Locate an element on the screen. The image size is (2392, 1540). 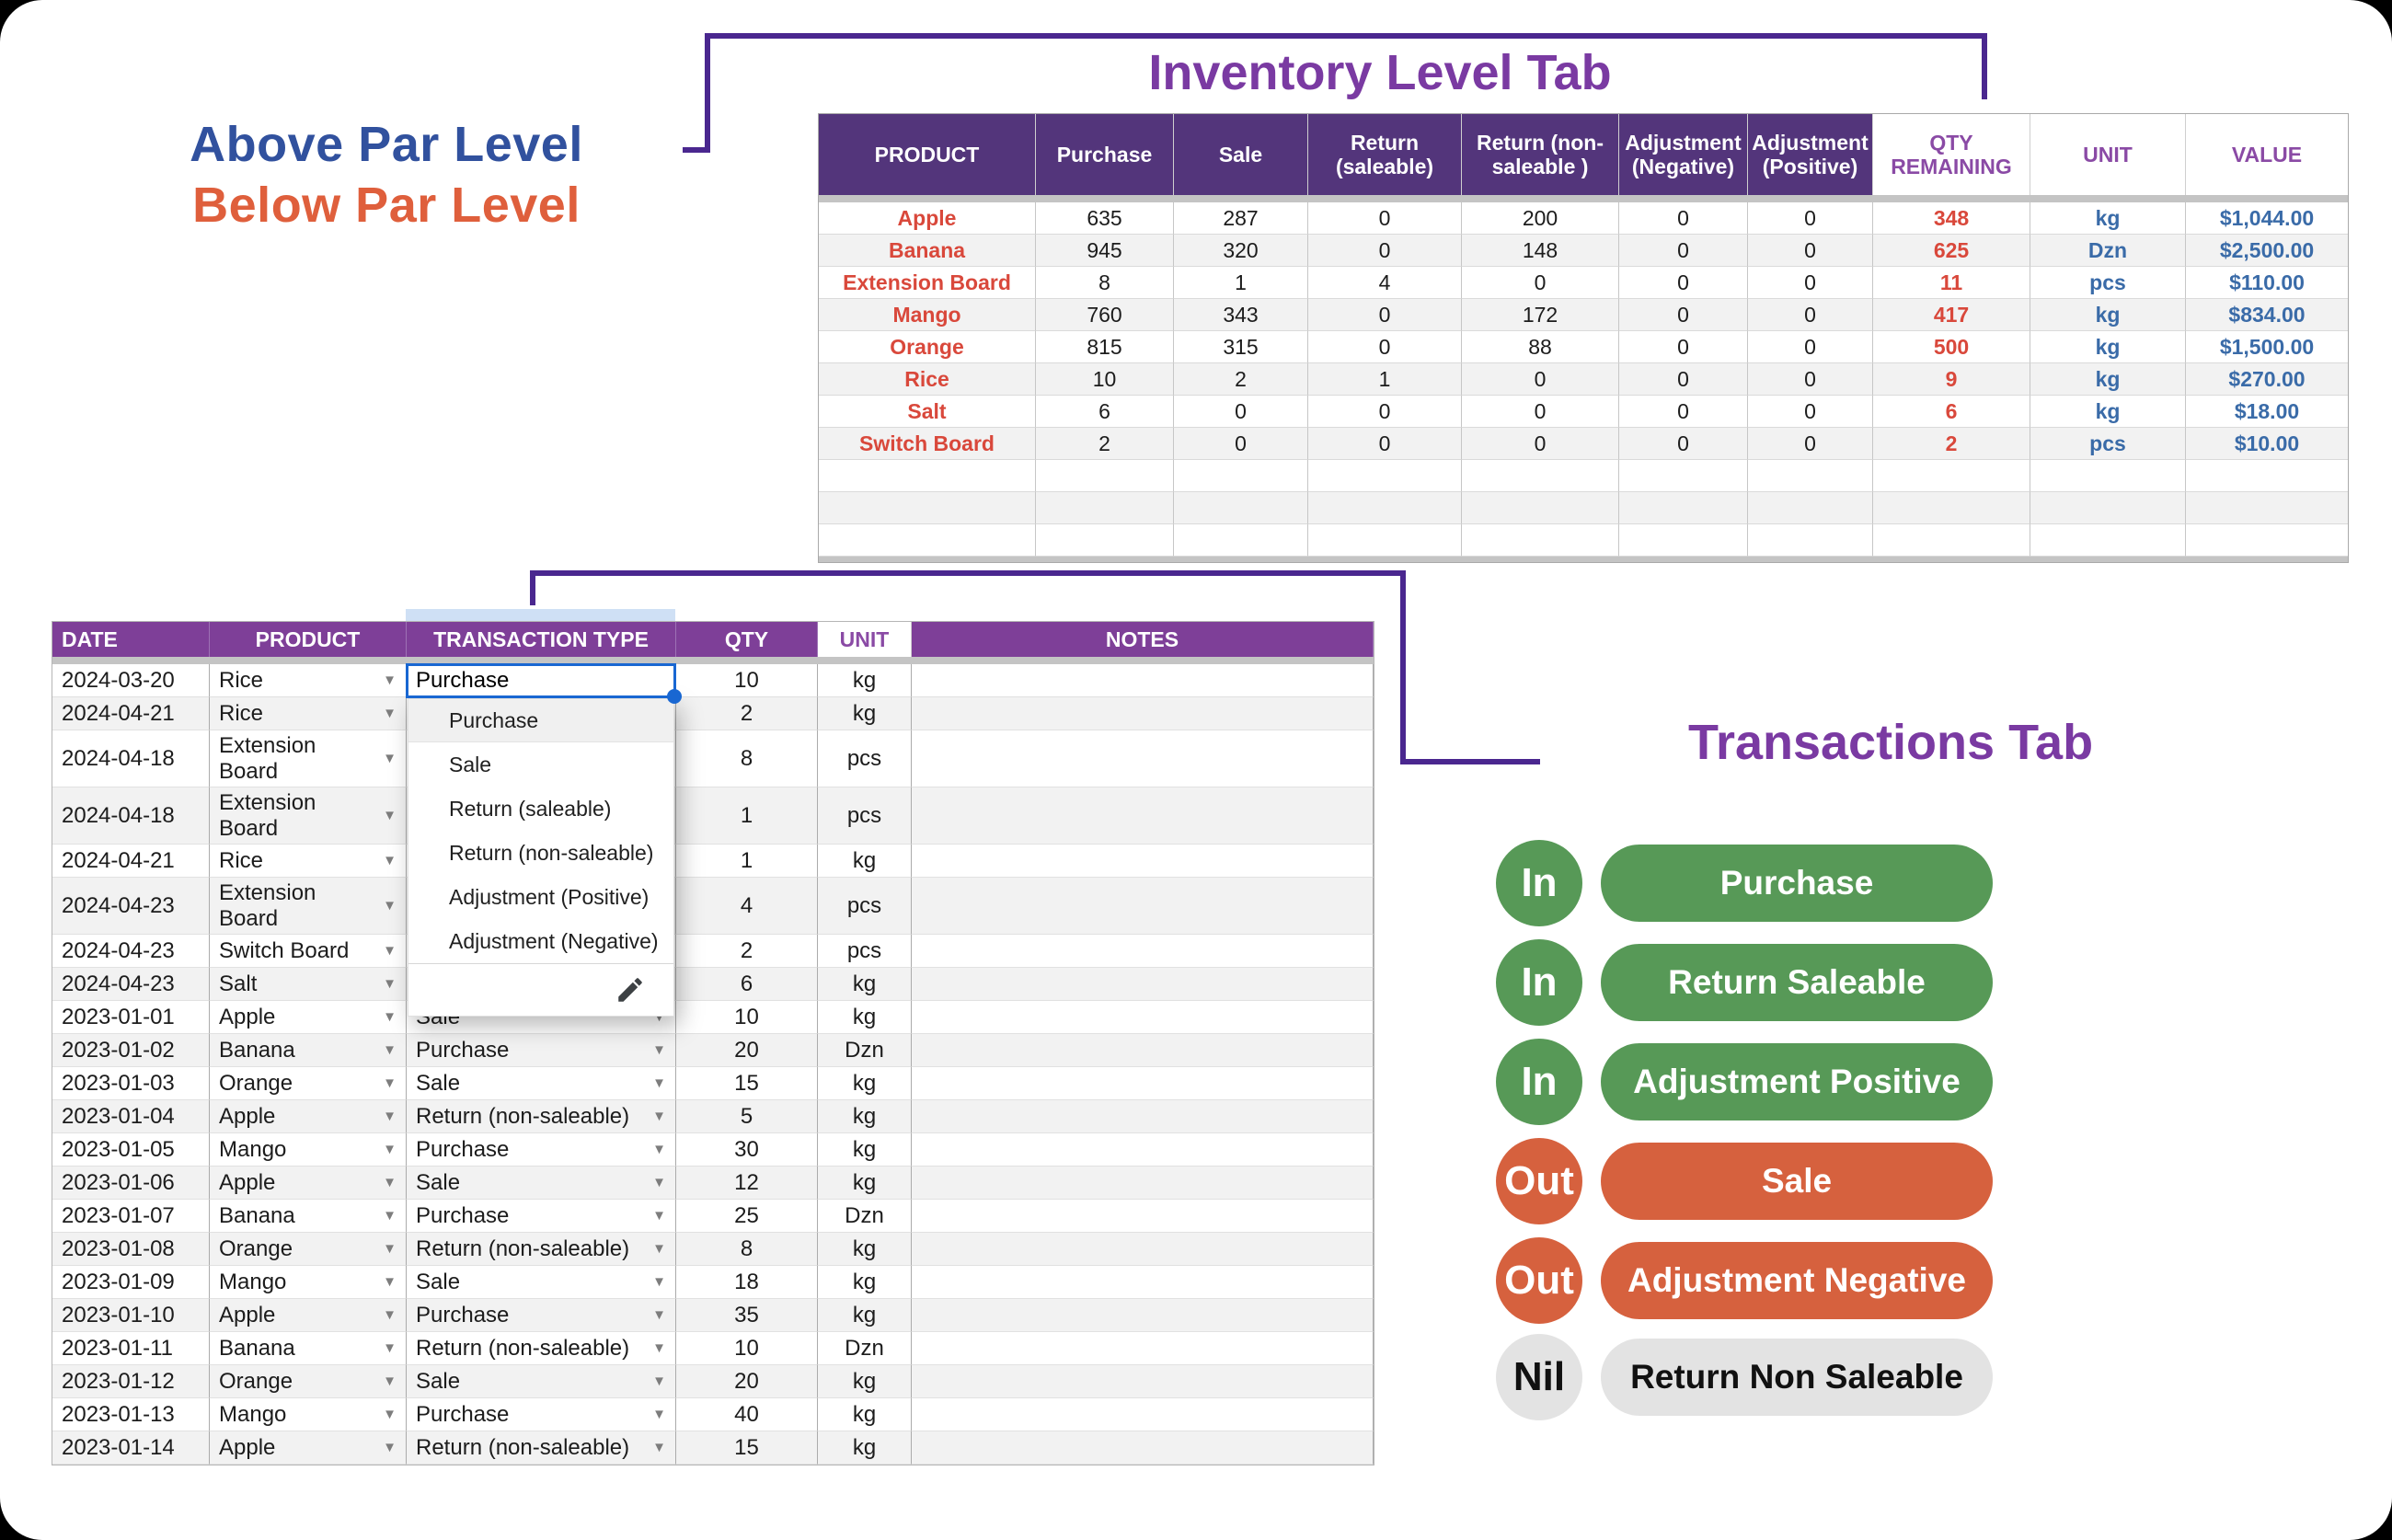
trx-cell-qty: 15 is located at coordinates (747, 1448).